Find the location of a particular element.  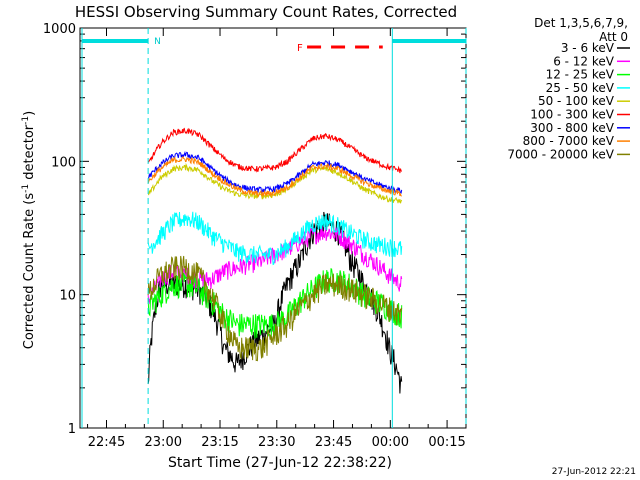

x-axis-label: Start Time (27-Jun-12 22:38:22) is located at coordinates (280, 463).